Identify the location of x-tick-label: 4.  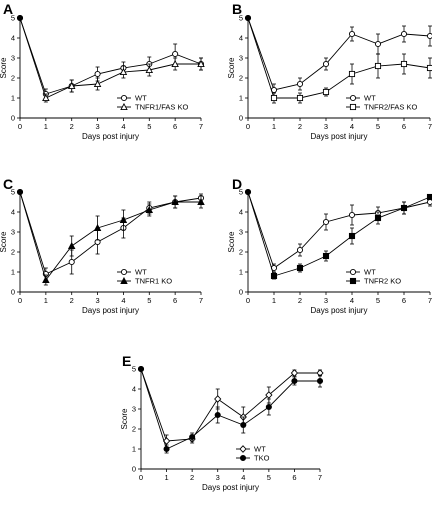
(123, 126).